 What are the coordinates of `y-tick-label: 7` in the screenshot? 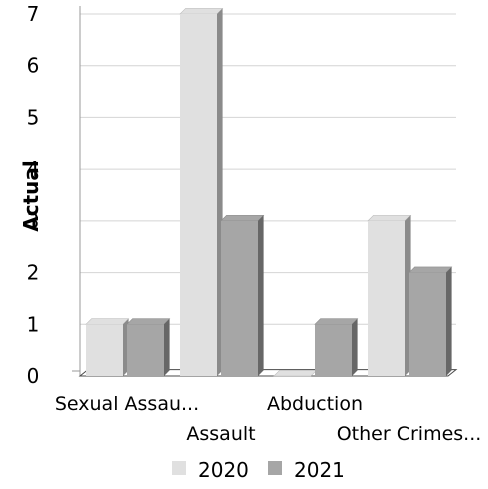 It's located at (33, 14).